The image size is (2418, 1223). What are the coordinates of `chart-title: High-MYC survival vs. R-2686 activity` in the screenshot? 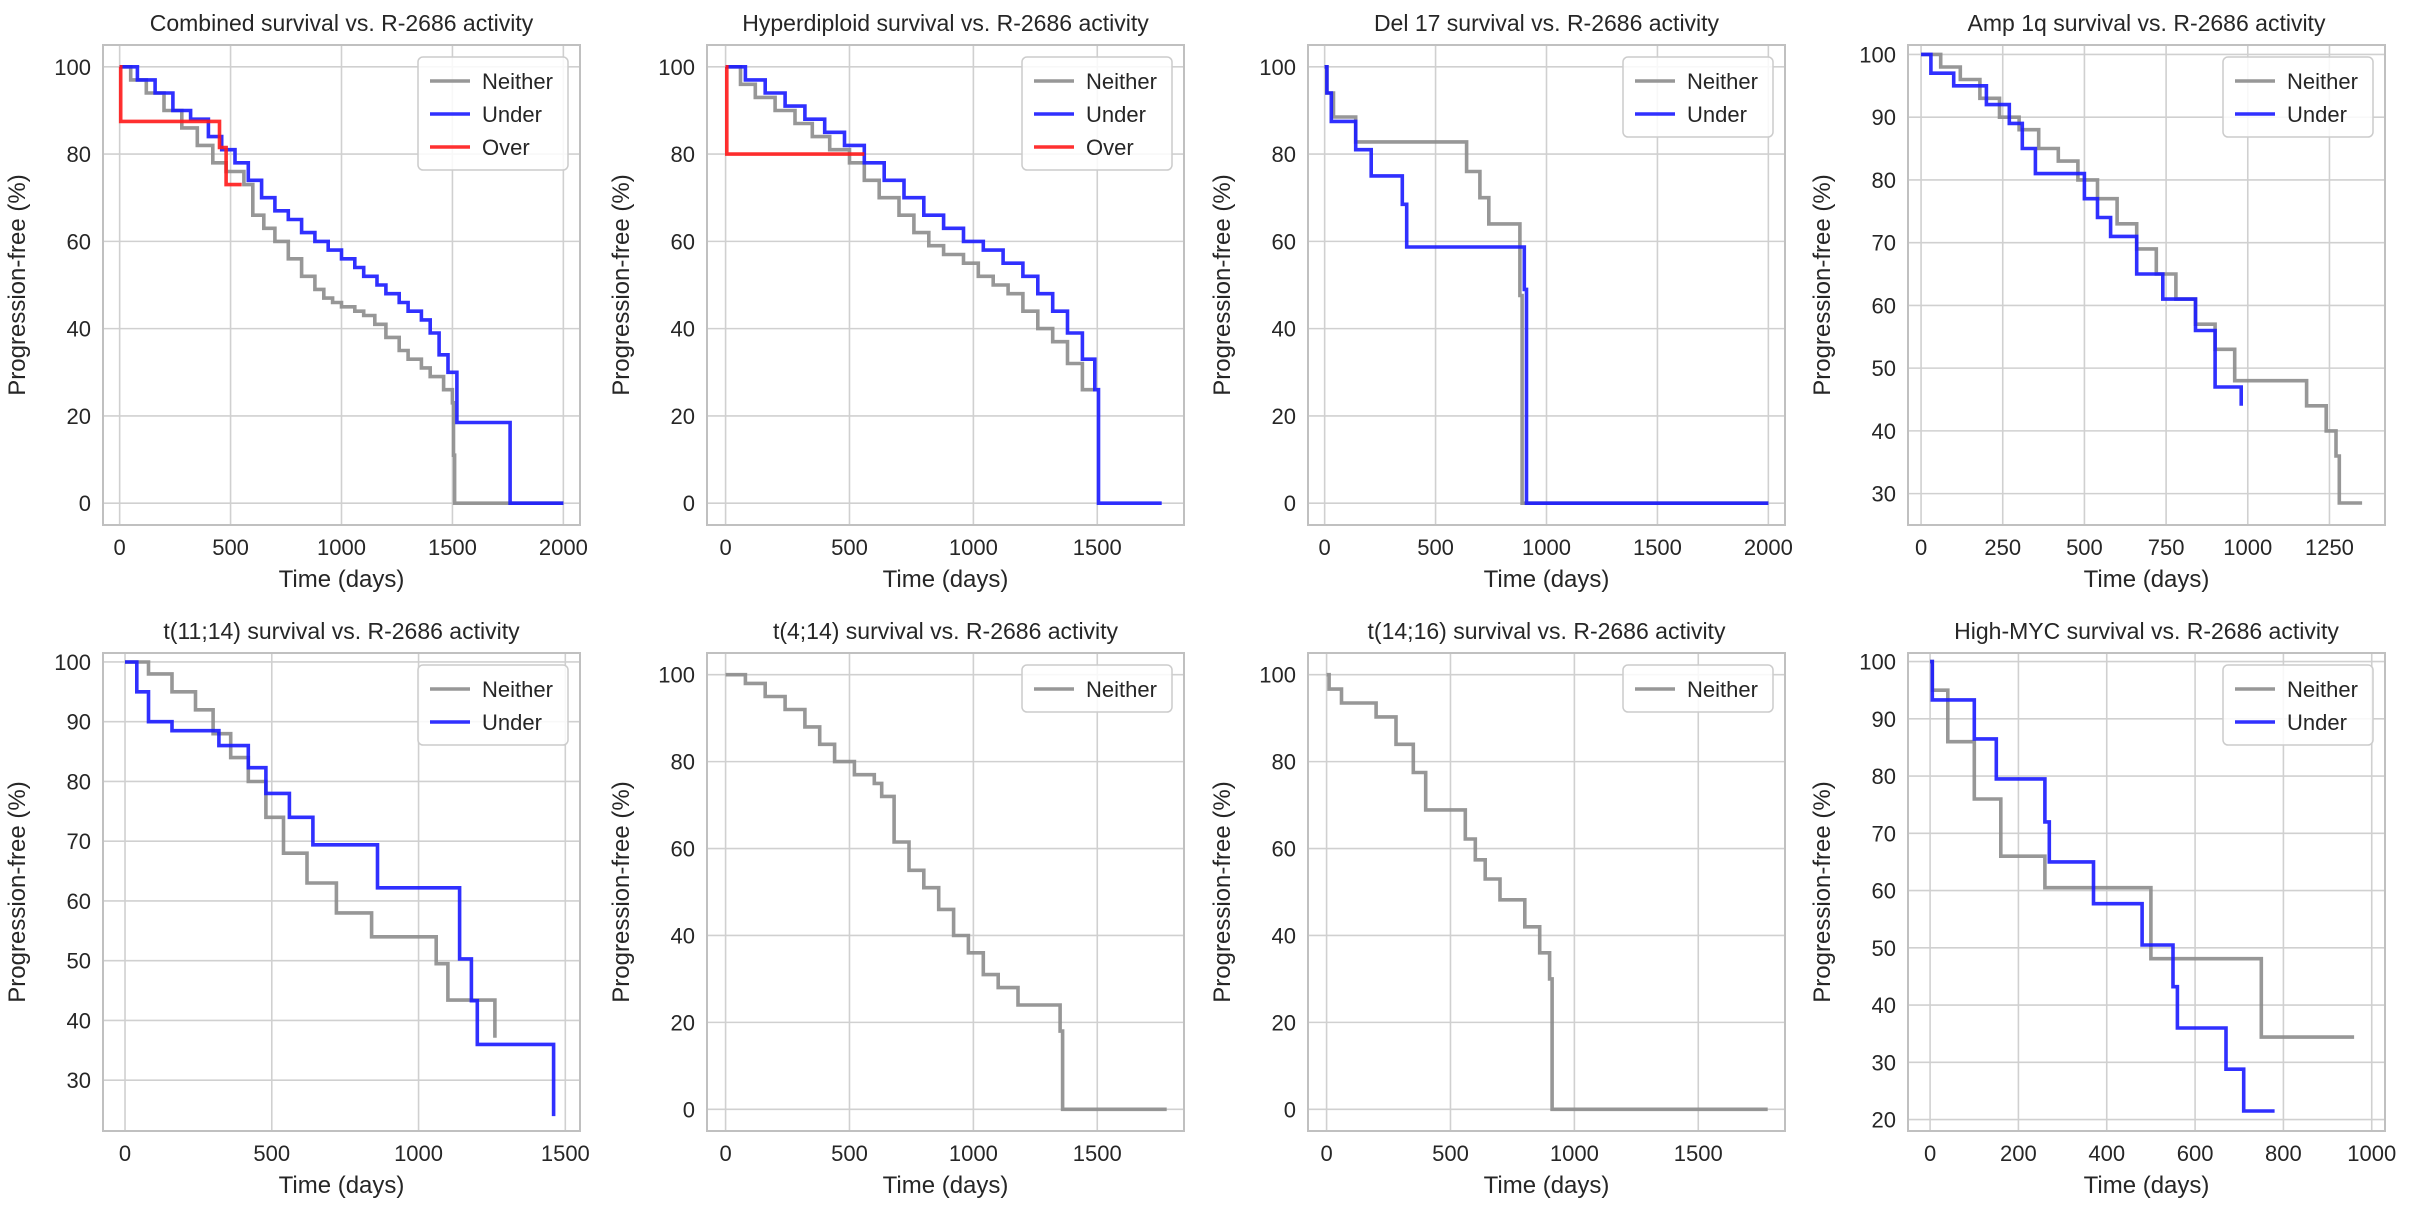 It's located at (2146, 631).